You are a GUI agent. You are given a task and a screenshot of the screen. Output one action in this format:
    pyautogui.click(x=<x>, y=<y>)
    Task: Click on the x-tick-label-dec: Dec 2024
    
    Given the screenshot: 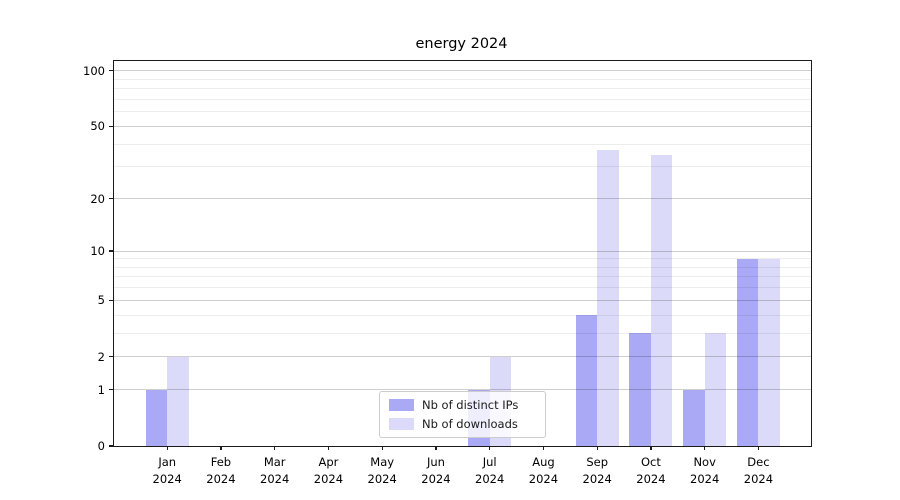 What is the action you would take?
    pyautogui.click(x=758, y=470)
    